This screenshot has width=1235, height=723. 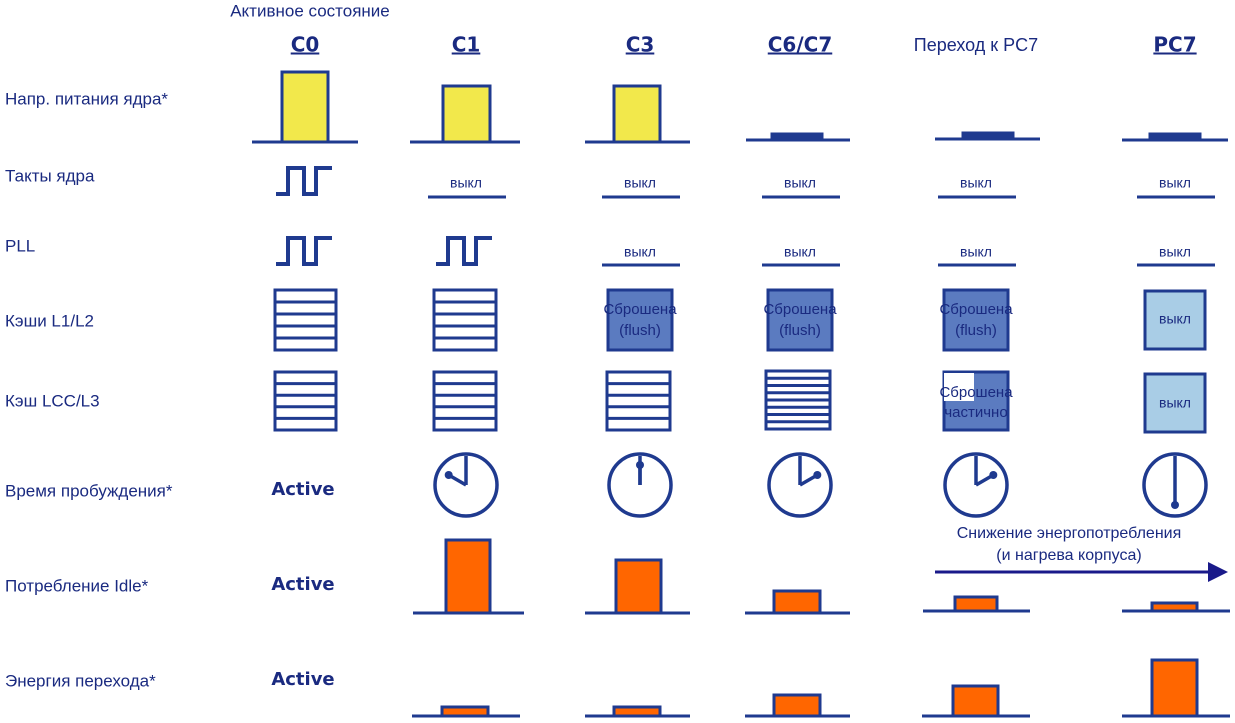 What do you see at coordinates (80, 680) in the screenshot?
I see `row-label: Энергия перехода*` at bounding box center [80, 680].